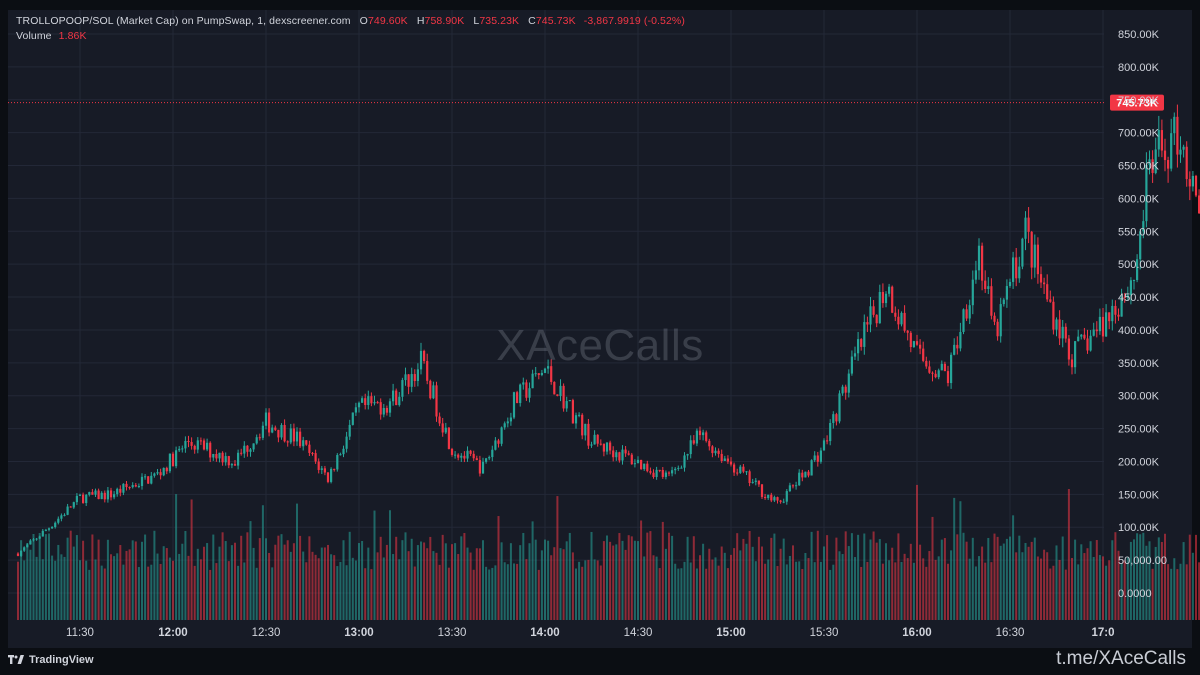 The image size is (1200, 675). What do you see at coordinates (51, 660) in the screenshot?
I see `tradingview-brand: TradingView` at bounding box center [51, 660].